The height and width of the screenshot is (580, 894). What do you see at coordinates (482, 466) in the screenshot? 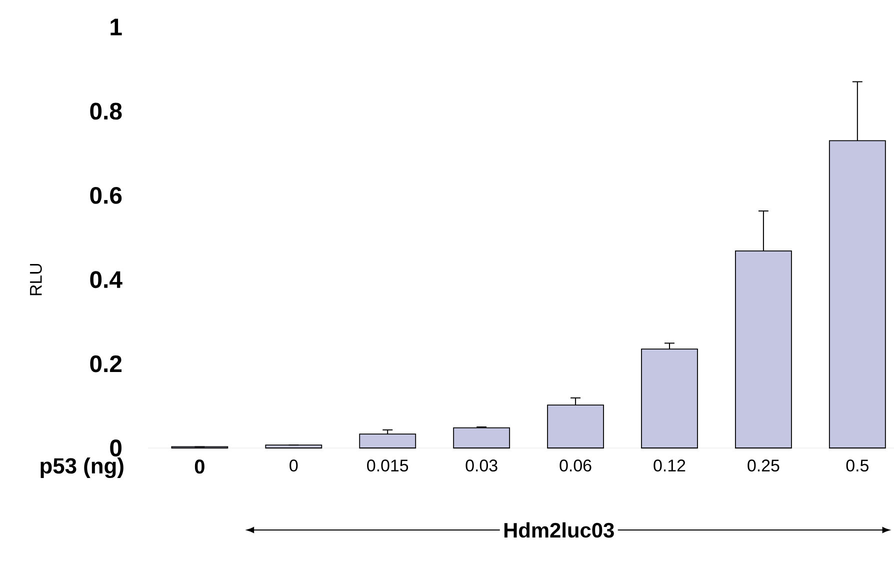
I see `x-tick-label: 0.03` at bounding box center [482, 466].